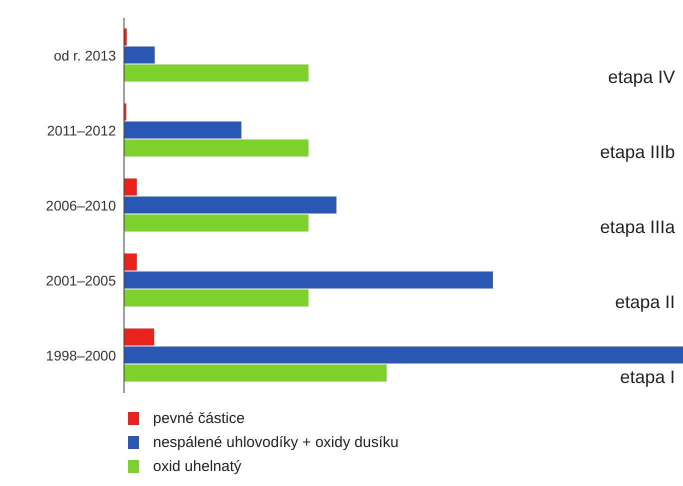 This screenshot has height=486, width=683. I want to click on annotation: etapa IV, so click(641, 77).